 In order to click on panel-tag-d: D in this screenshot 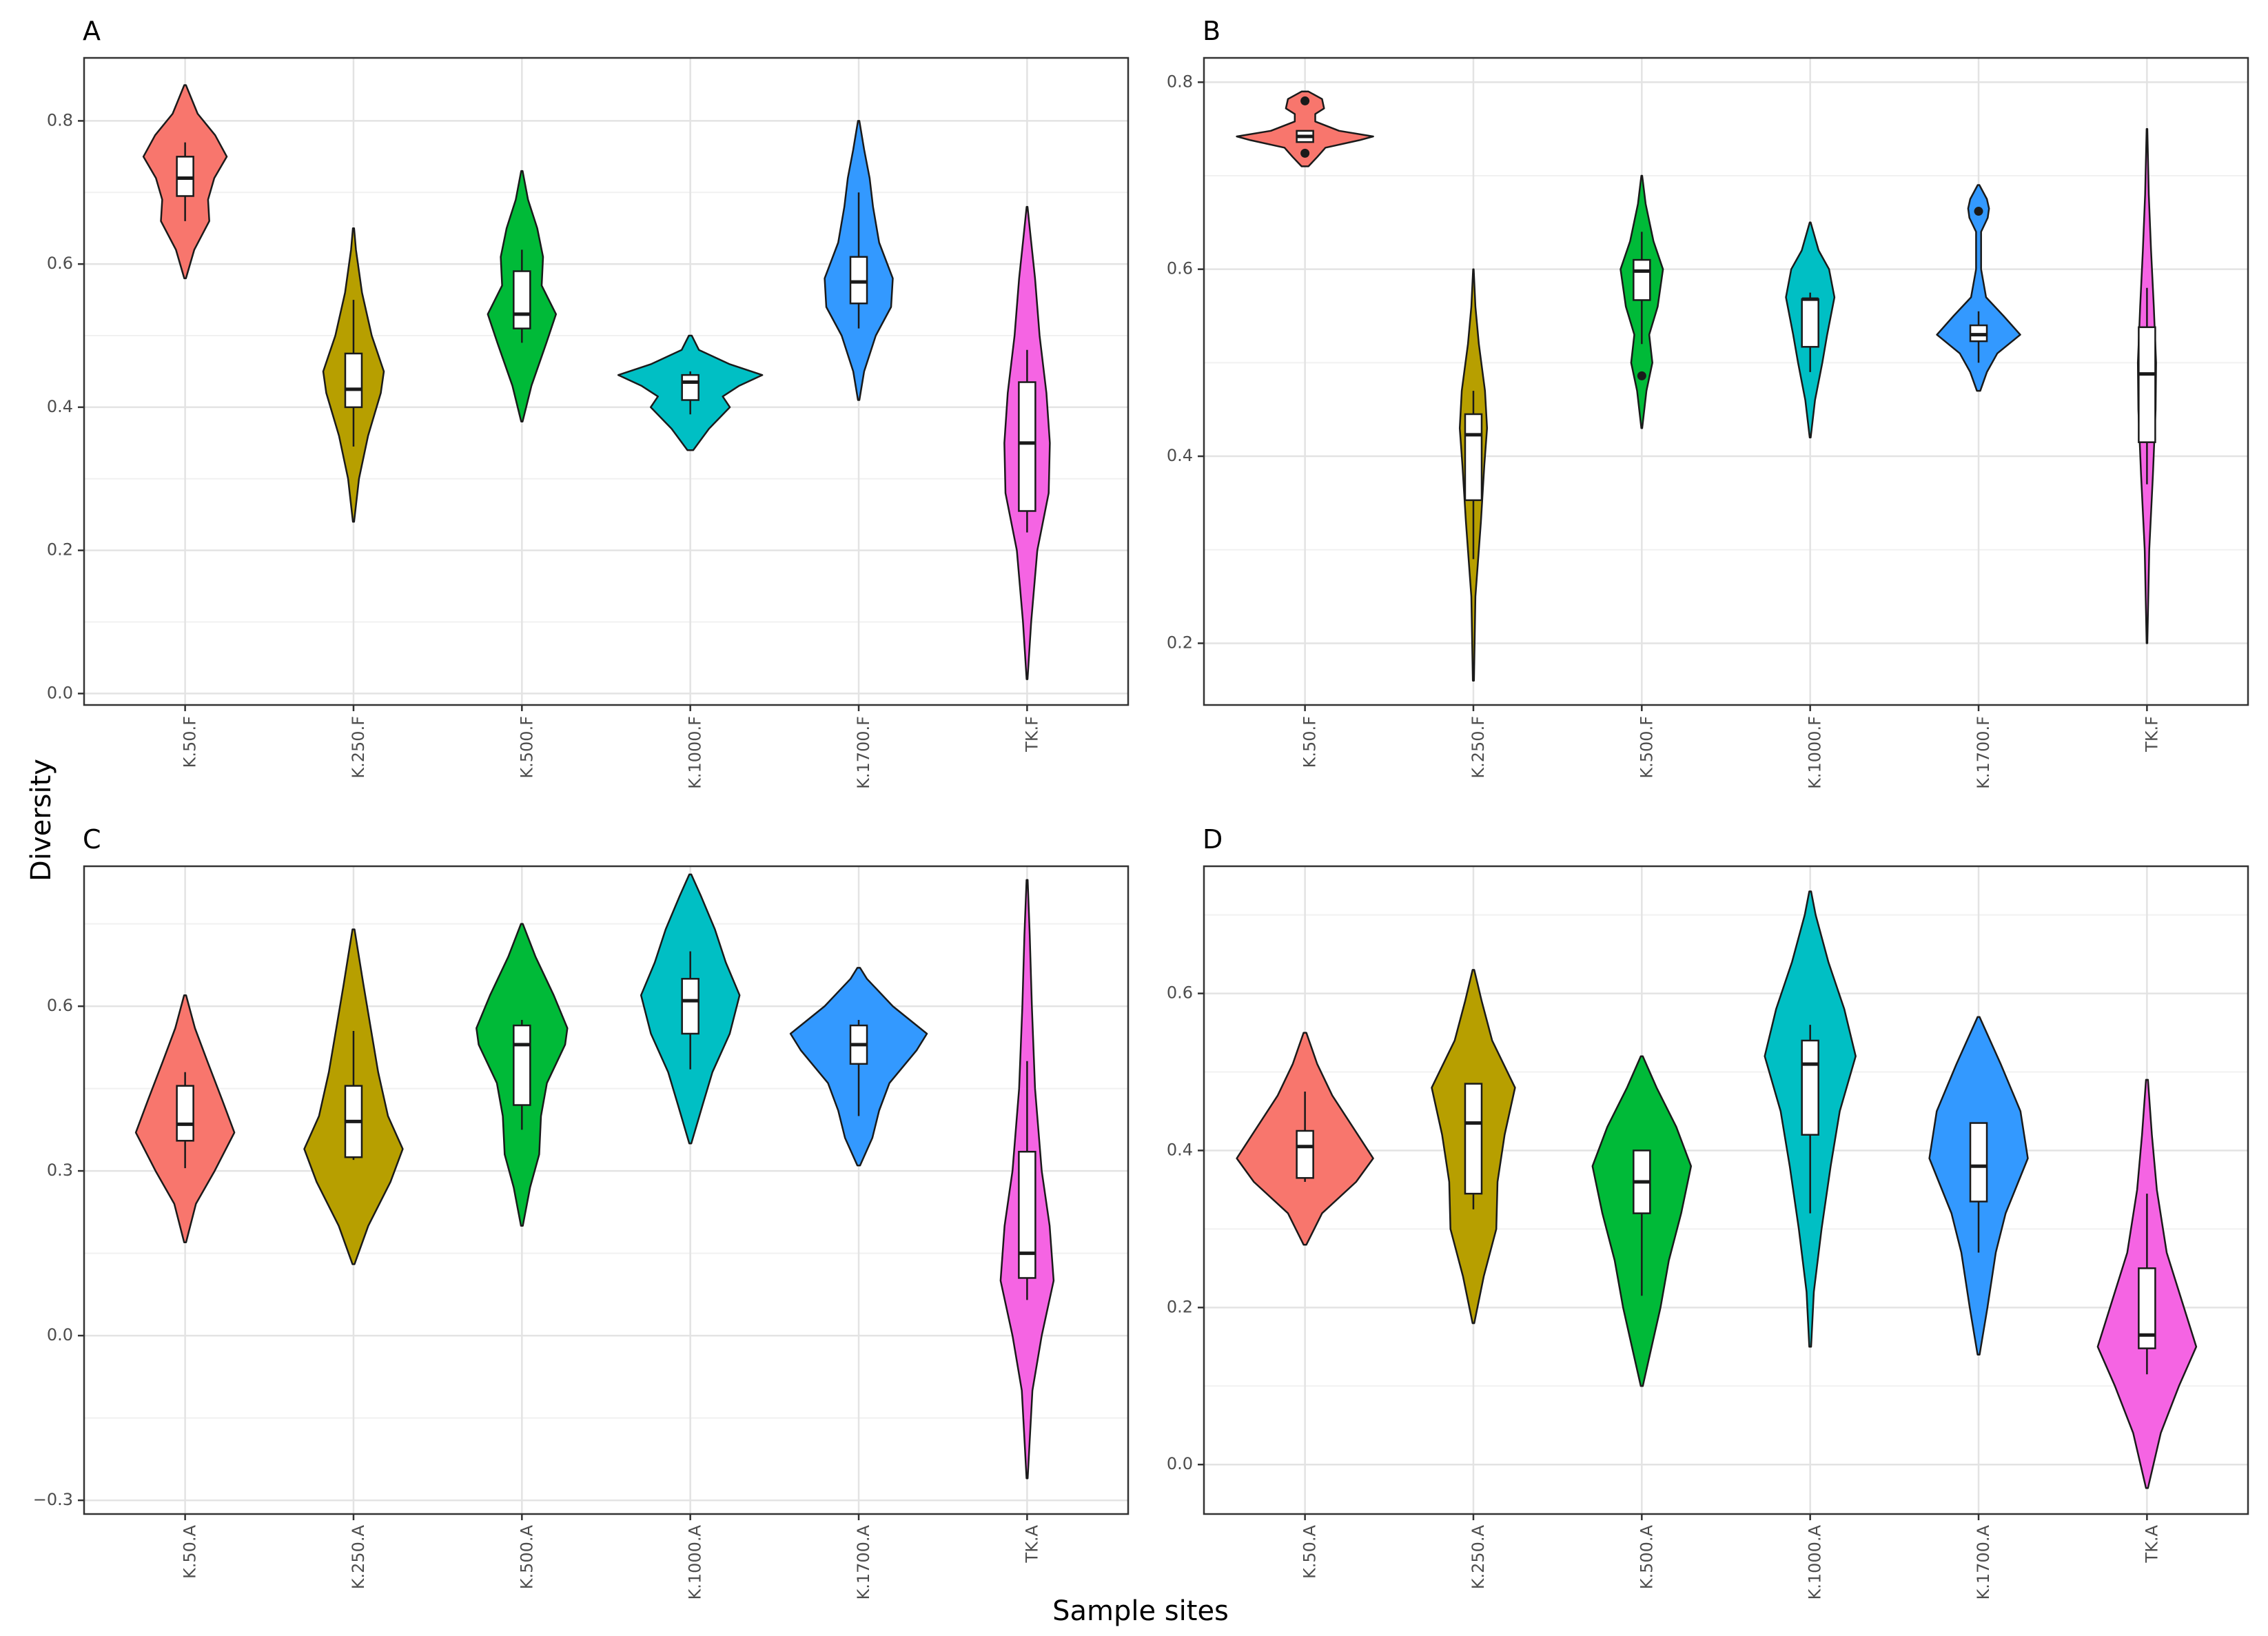, I will do `click(1213, 839)`.